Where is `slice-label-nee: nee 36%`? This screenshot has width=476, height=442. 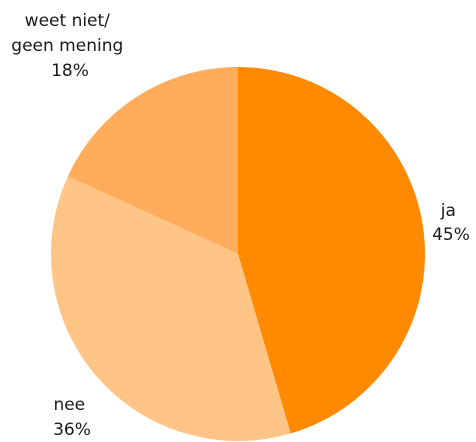 slice-label-nee: nee 36% is located at coordinates (72, 417).